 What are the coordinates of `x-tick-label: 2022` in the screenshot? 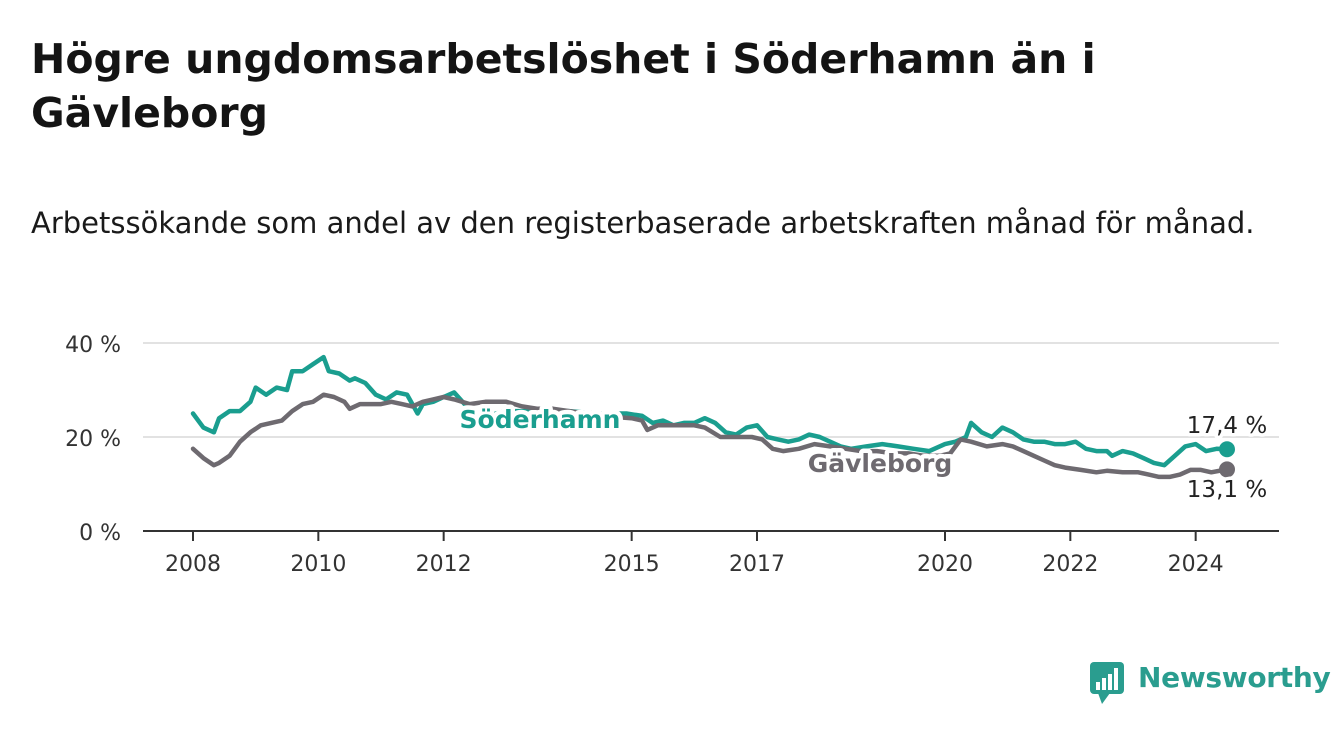 It's located at (1070, 564).